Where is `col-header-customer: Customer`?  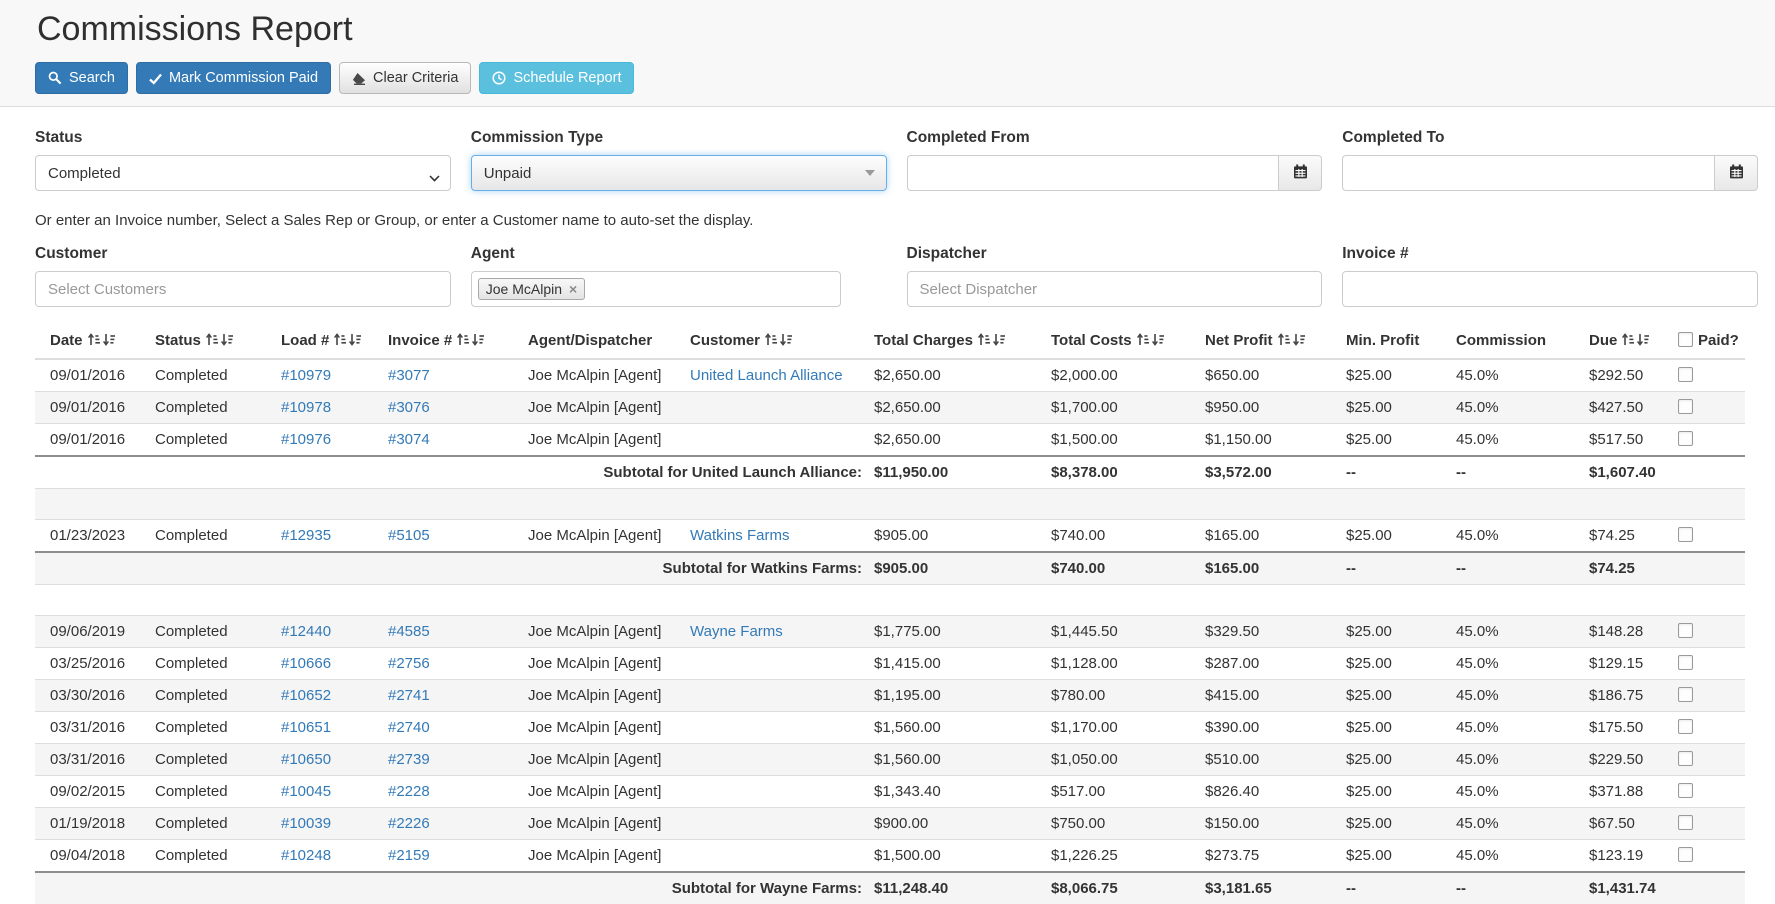
col-header-customer: Customer is located at coordinates (782, 345).